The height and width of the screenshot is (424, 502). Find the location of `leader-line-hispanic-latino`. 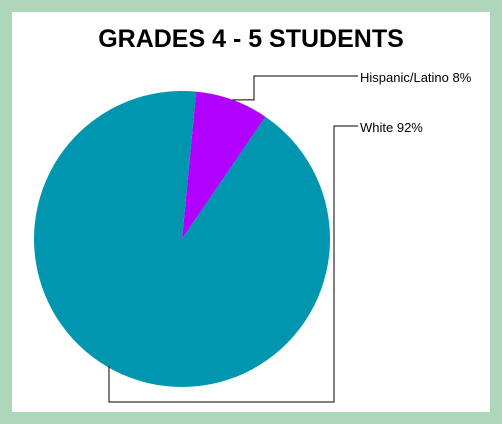

leader-line-hispanic-latino is located at coordinates (295, 88).